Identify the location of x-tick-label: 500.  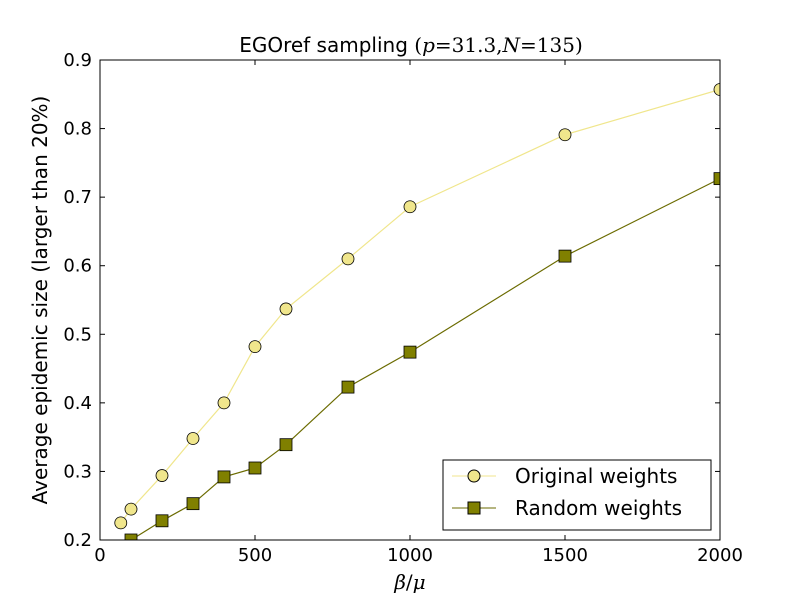
(255, 555).